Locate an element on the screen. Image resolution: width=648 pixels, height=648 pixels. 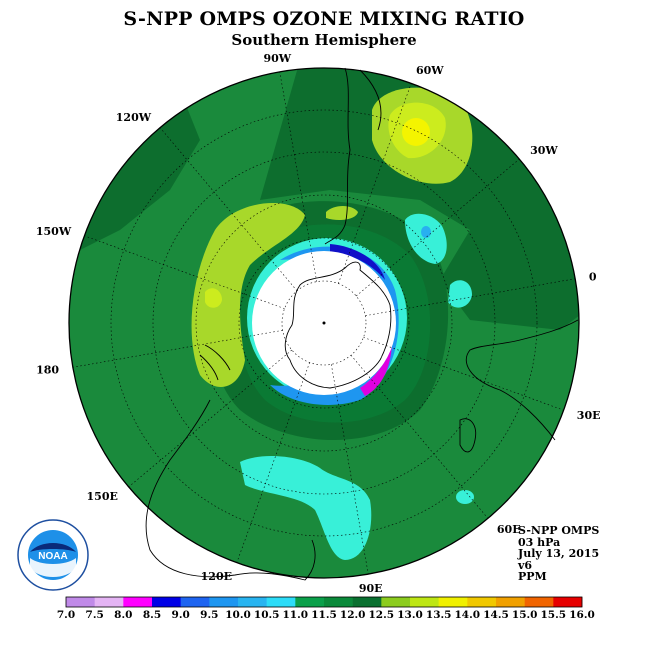
south-pole-dot is located at coordinates (324, 323).